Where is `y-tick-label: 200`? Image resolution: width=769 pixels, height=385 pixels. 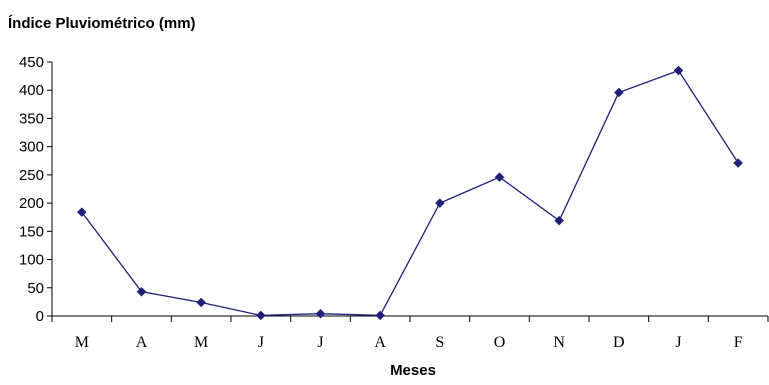
y-tick-label: 200 is located at coordinates (31, 203).